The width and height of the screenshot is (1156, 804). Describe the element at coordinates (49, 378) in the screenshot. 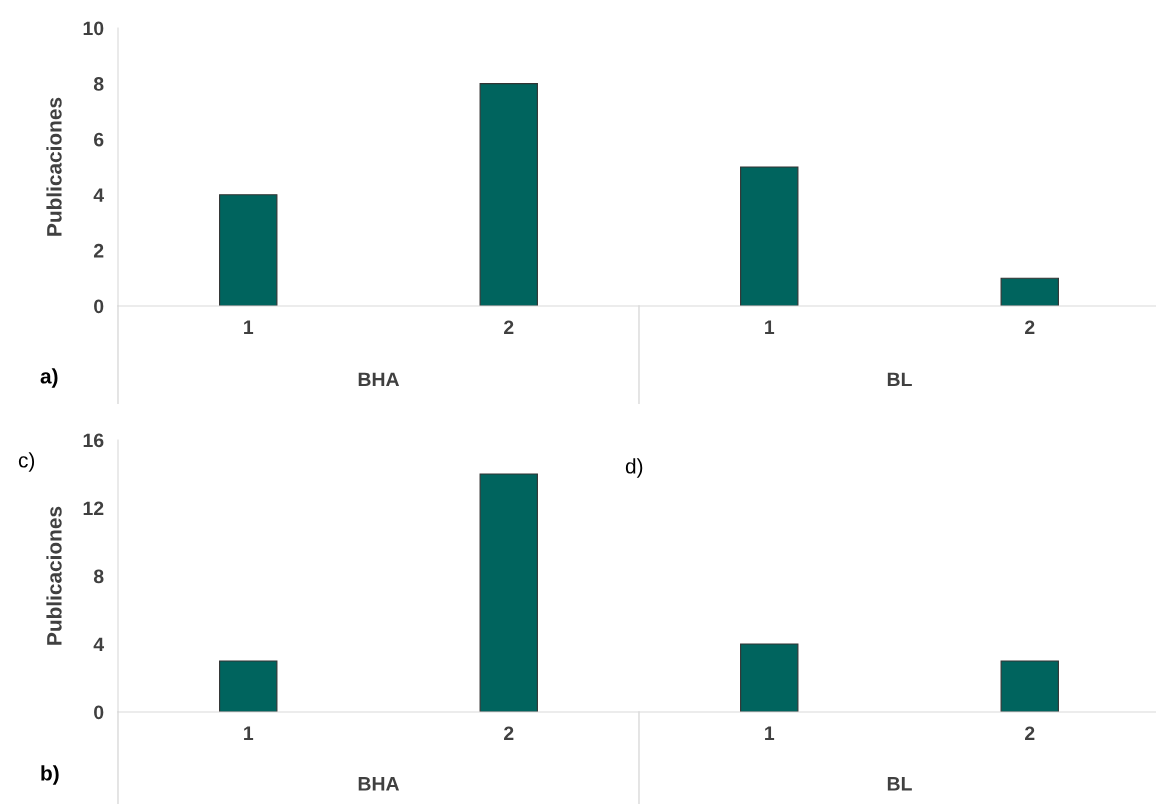

I see `text: a)` at that location.